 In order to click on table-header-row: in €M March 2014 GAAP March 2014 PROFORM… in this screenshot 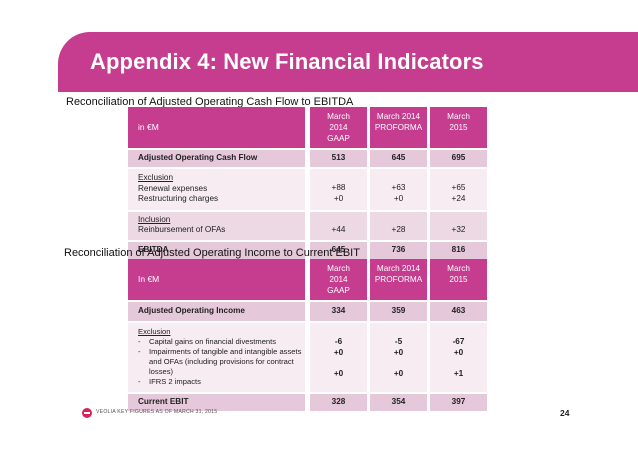, I will do `click(307, 127)`.